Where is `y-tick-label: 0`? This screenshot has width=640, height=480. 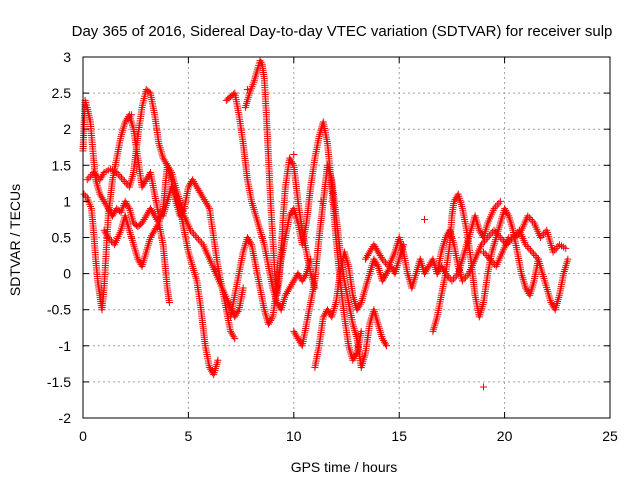 y-tick-label: 0 is located at coordinates (67, 274).